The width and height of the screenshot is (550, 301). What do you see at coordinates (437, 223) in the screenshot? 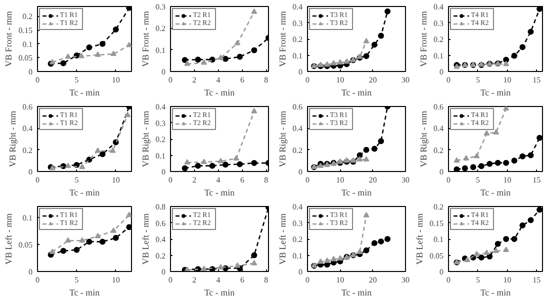
I see `y-tick-label: 0.15` at bounding box center [437, 223].